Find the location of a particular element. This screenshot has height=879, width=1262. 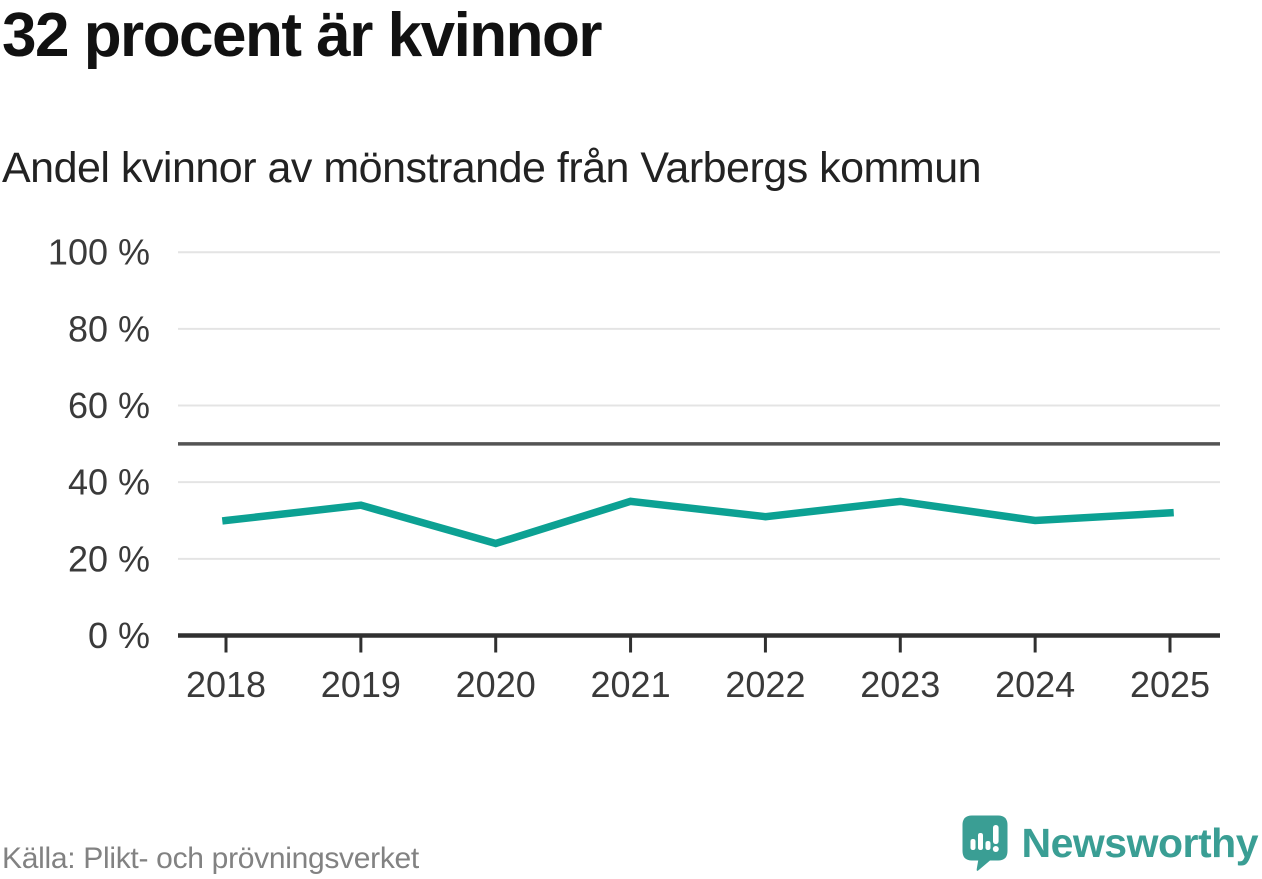

x-tick-label: 2022 is located at coordinates (765, 684).